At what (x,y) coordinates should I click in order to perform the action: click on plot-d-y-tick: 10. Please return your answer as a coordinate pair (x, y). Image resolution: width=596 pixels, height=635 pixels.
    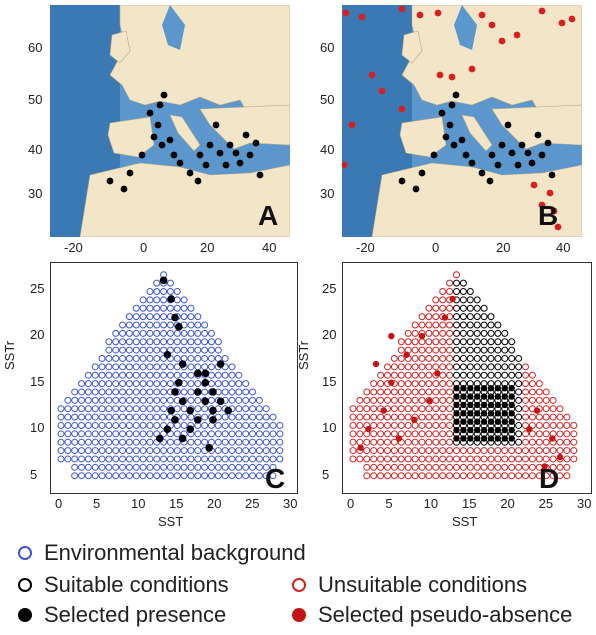
    Looking at the image, I should click on (329, 428).